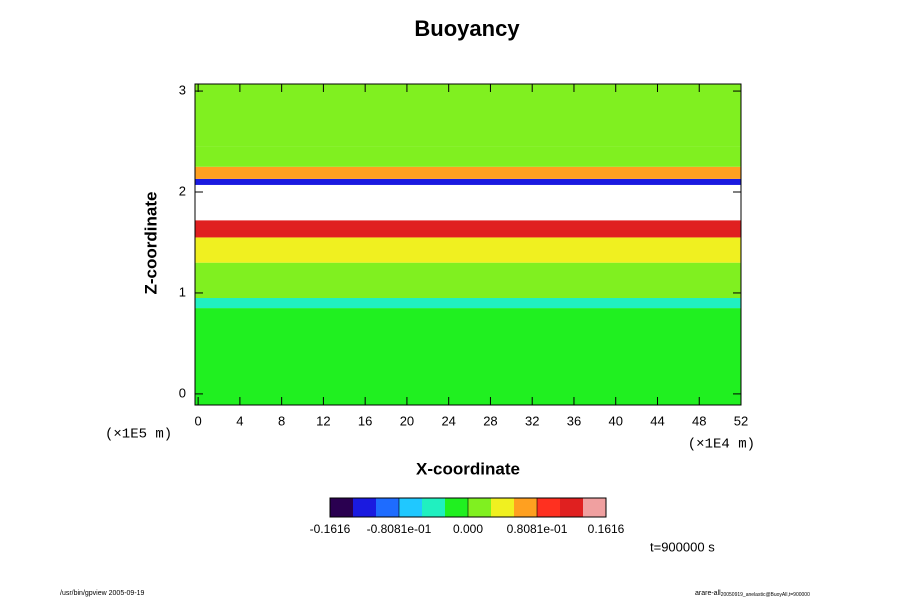  Describe the element at coordinates (182, 190) in the screenshot. I see `y-tick-label: 2` at that location.